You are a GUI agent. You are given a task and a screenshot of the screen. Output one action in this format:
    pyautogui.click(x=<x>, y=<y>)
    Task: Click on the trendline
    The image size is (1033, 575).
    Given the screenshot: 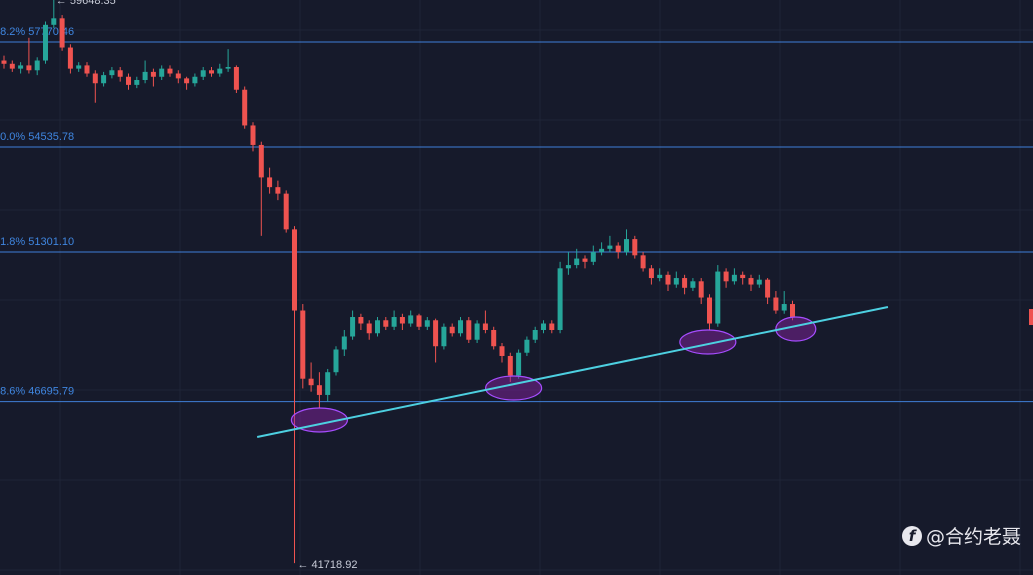 What is the action you would take?
    pyautogui.click(x=572, y=372)
    